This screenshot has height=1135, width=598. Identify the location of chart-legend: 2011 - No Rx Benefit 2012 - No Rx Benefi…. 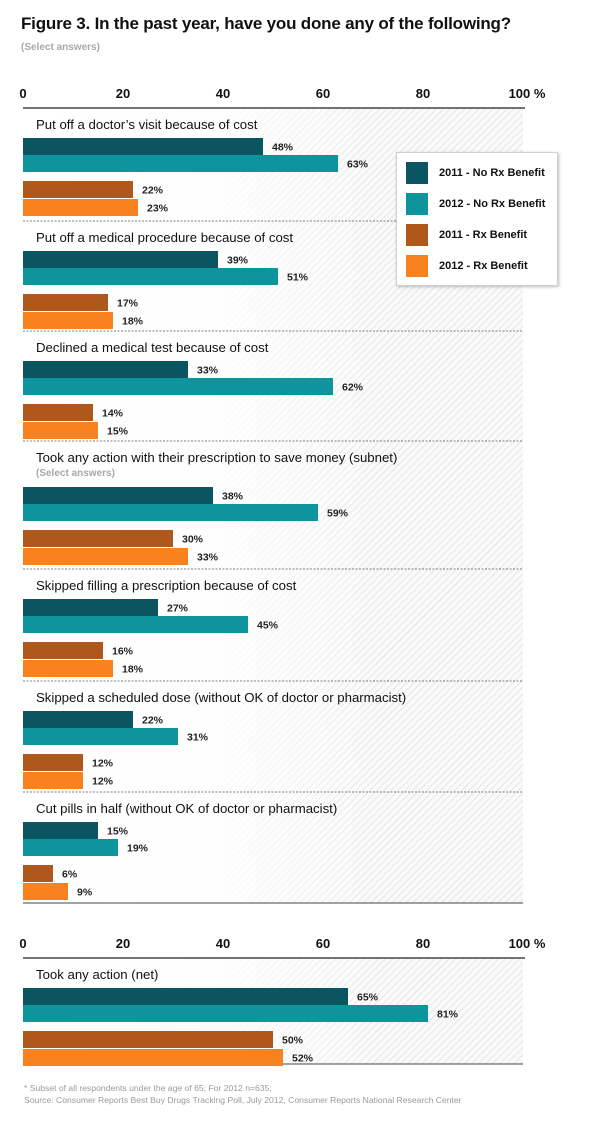
(477, 219).